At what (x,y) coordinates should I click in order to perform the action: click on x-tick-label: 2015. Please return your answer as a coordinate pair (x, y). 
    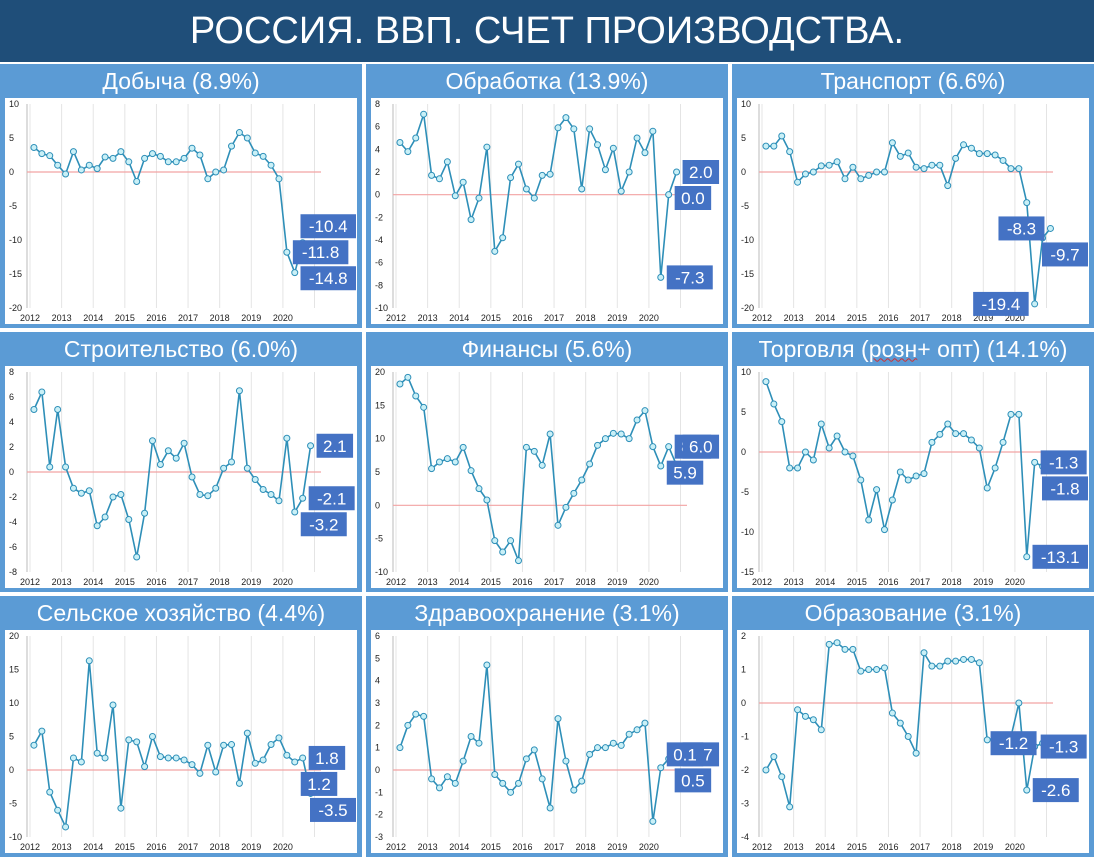
    Looking at the image, I should click on (491, 582).